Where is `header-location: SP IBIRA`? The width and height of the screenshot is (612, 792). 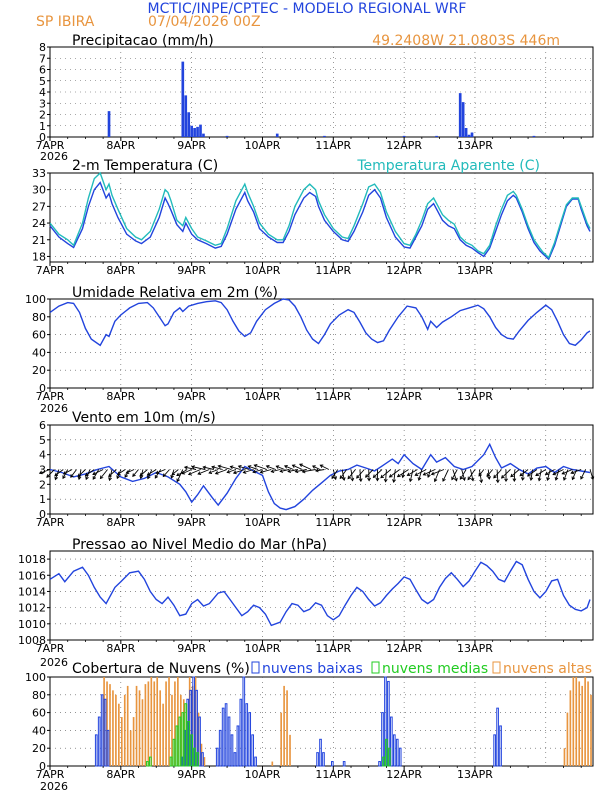 header-location: SP IBIRA is located at coordinates (65, 22).